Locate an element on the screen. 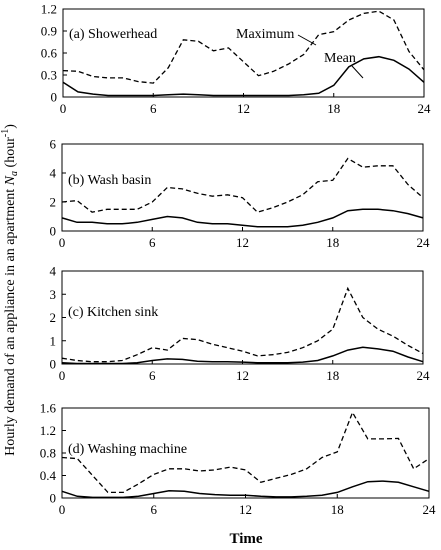 This screenshot has height=550, width=441. kitchen-sink-x-tick-label: 0 is located at coordinates (62, 375).